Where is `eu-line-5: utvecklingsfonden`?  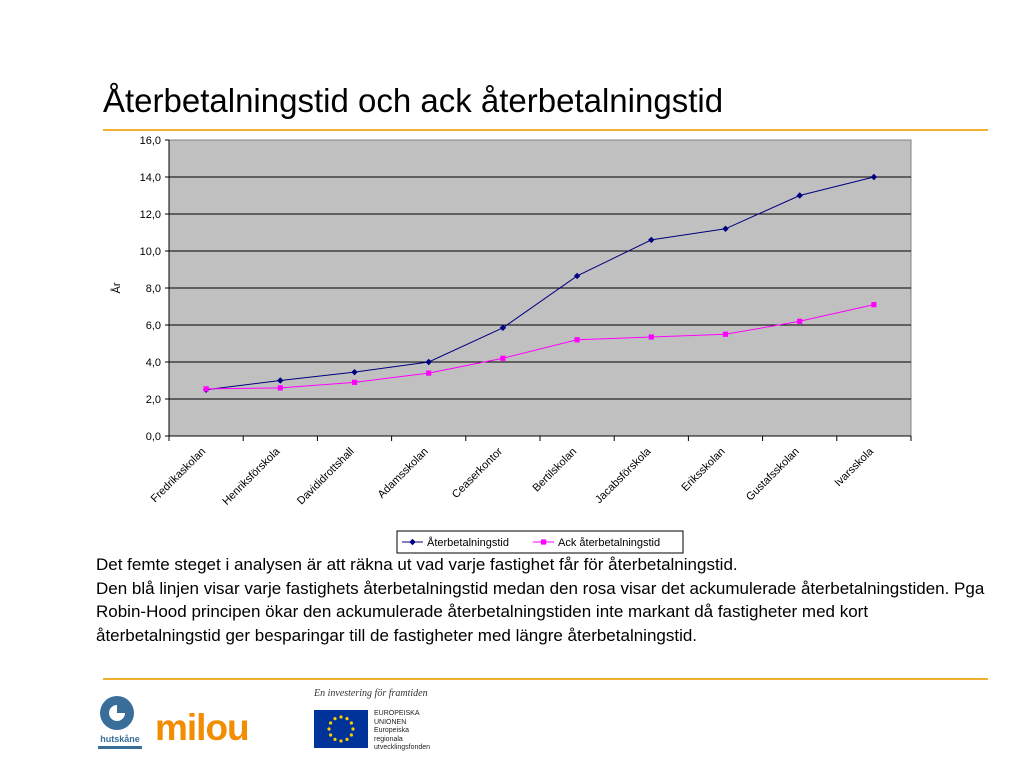 eu-line-5: utvecklingsfonden is located at coordinates (402, 748).